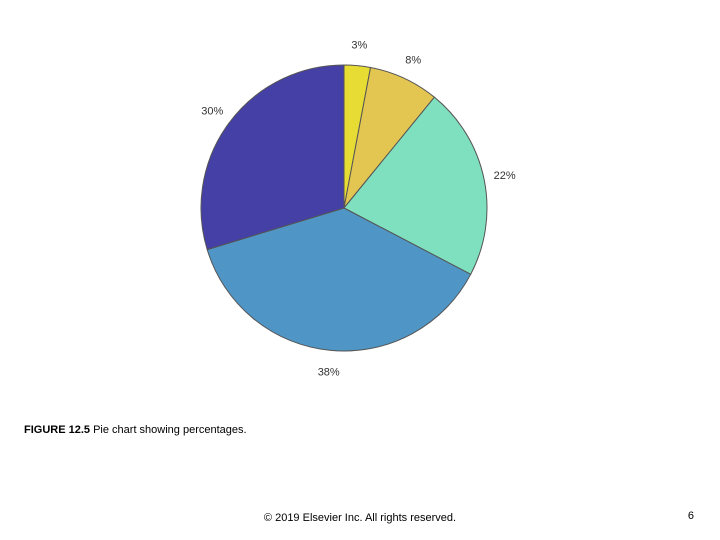 The height and width of the screenshot is (540, 720). What do you see at coordinates (359, 46) in the screenshot?
I see `slice-label-0: 3%` at bounding box center [359, 46].